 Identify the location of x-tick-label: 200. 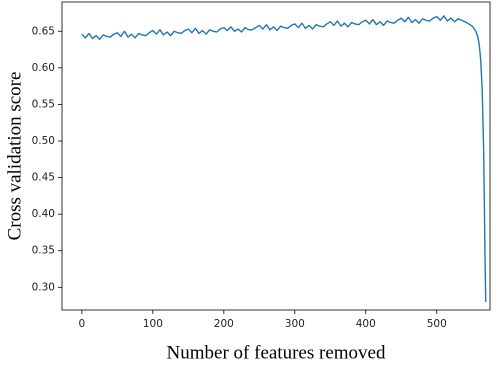
(224, 324).